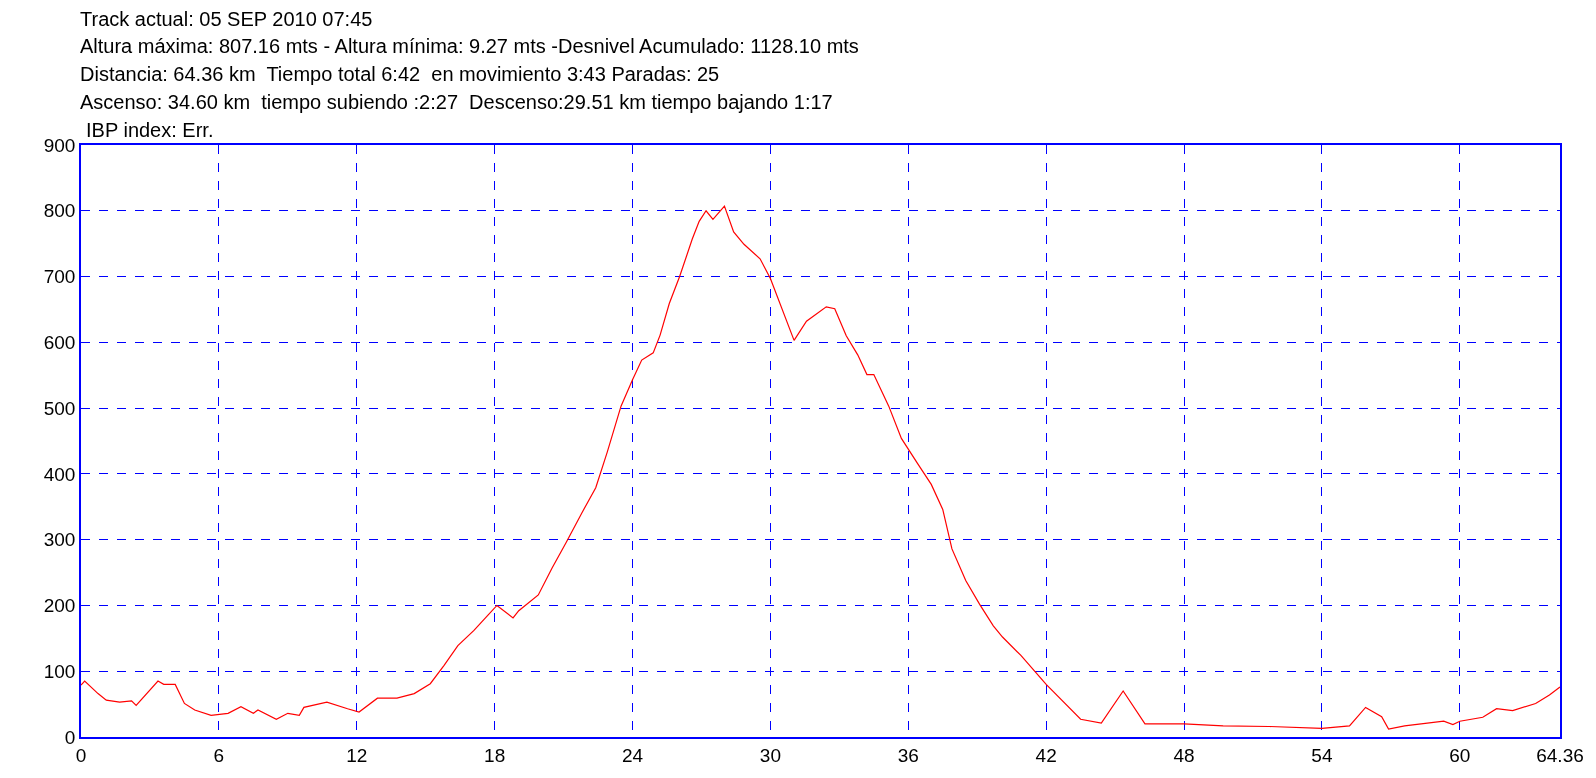  Describe the element at coordinates (59, 606) in the screenshot. I see `y-tick-label: 200` at that location.